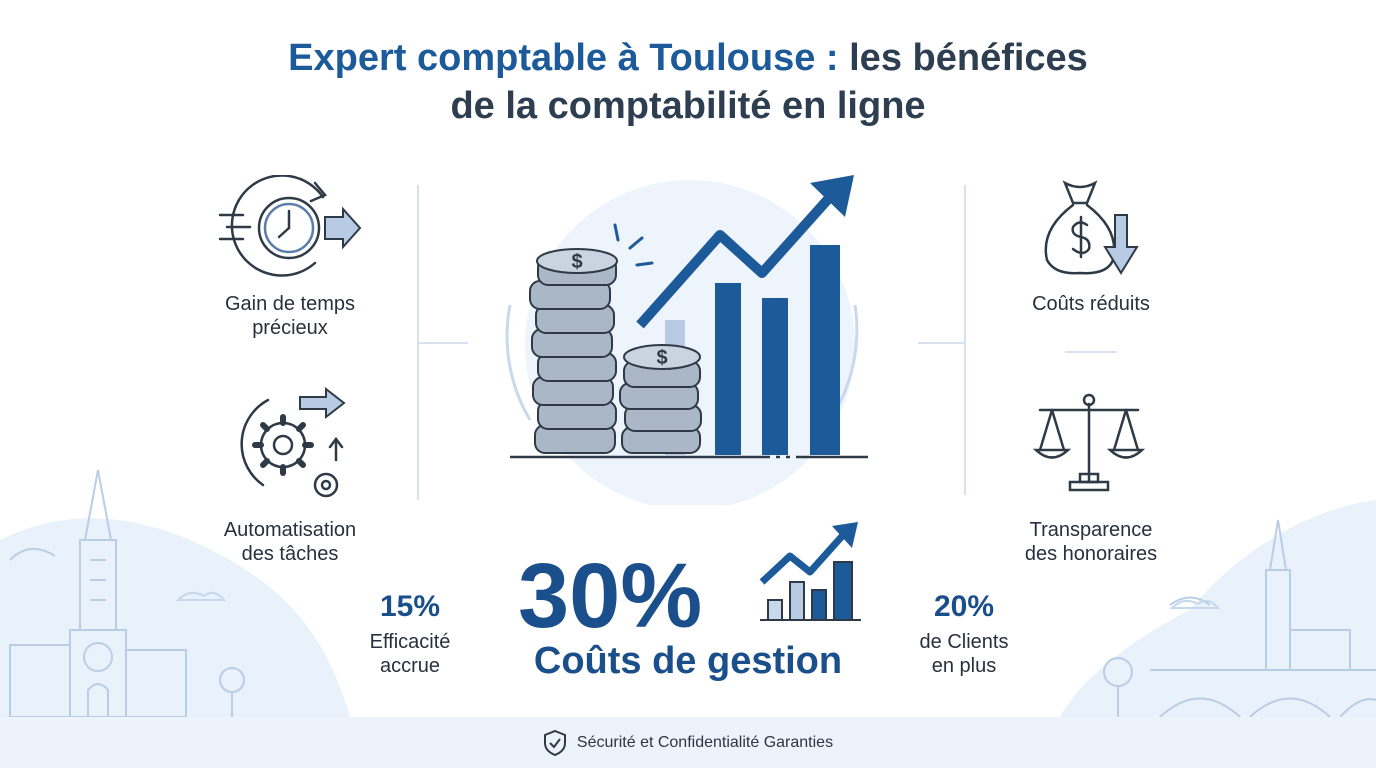 The image size is (1376, 768). I want to click on shield-check-icon, so click(554, 742).